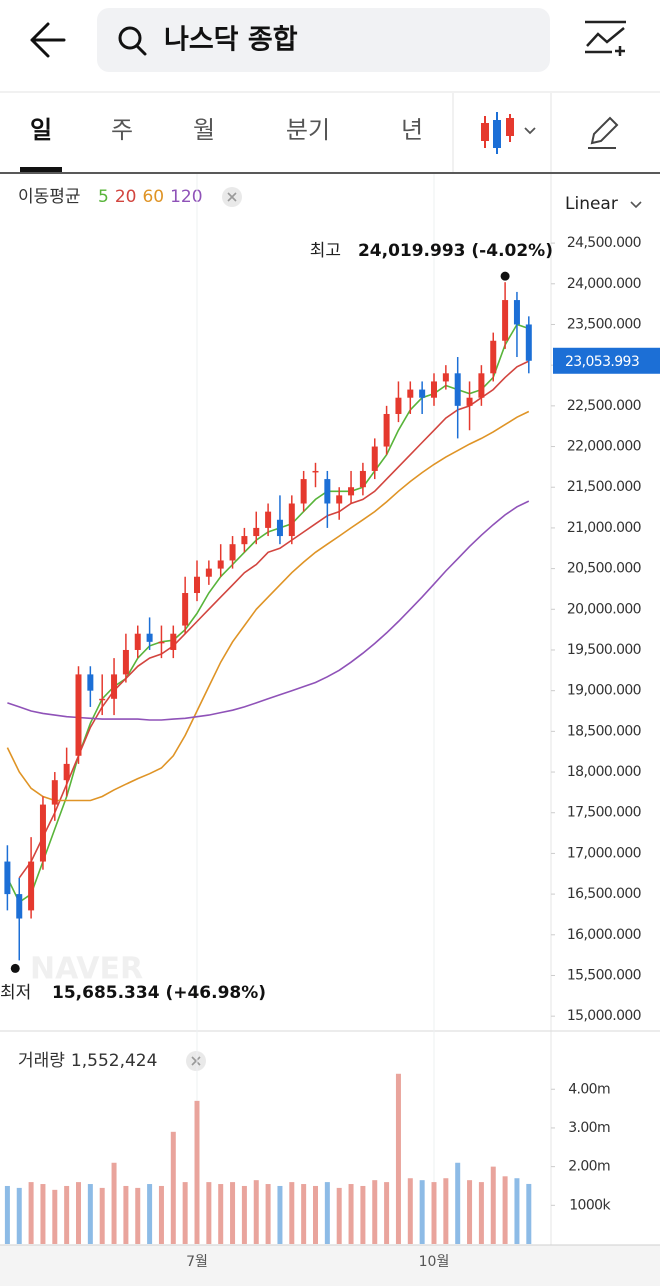 The width and height of the screenshot is (660, 1286). Describe the element at coordinates (591, 204) in the screenshot. I see `scale-mode: Linear` at that location.